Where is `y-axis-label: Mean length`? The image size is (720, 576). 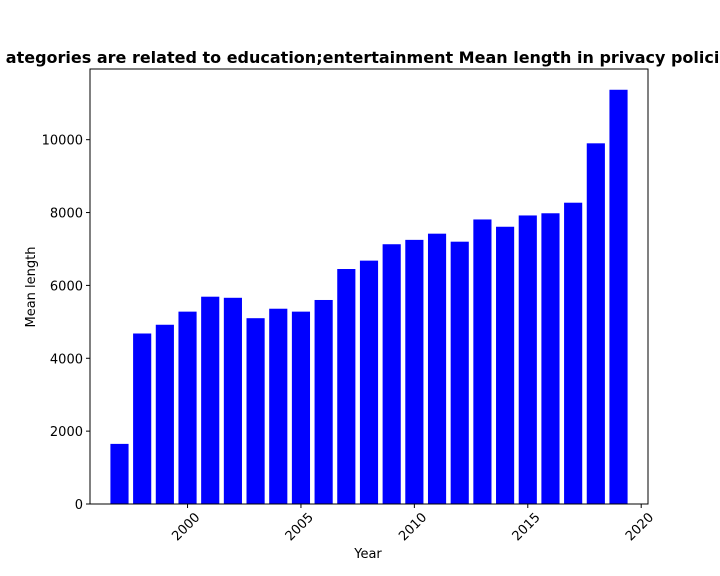 y-axis-label: Mean length is located at coordinates (31, 287).